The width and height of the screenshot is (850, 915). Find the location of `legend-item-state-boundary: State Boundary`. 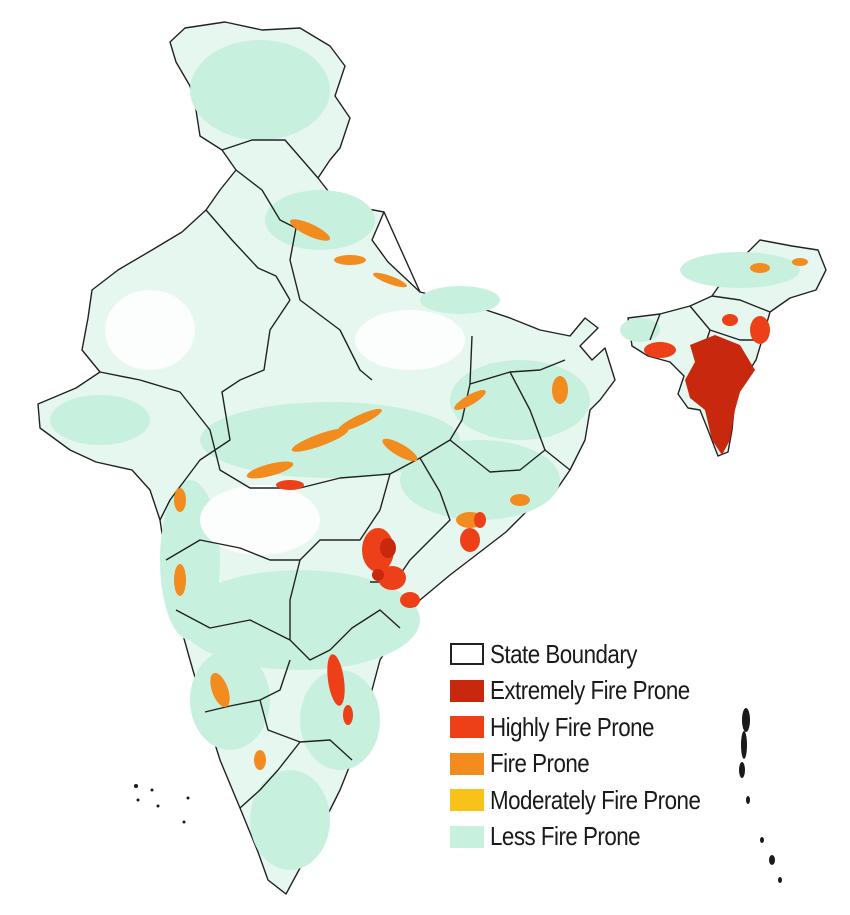

legend-item-state-boundary: State Boundary is located at coordinates (615, 654).